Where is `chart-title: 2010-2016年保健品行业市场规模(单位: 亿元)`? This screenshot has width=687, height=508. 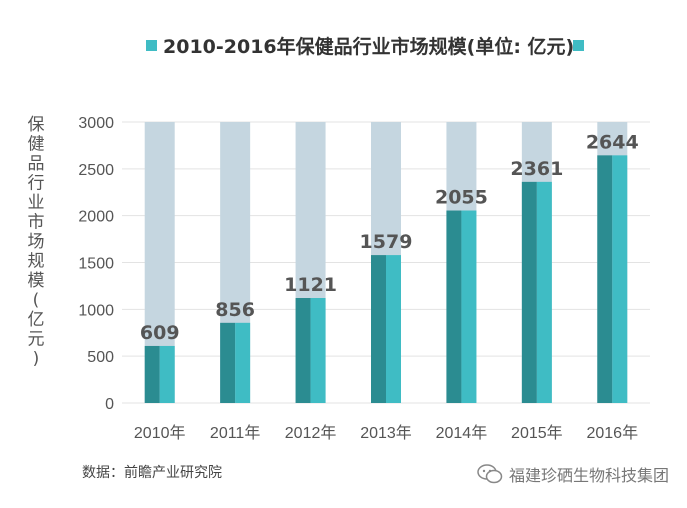 chart-title: 2010-2016年保健品行业市场规模(单位: 亿元) is located at coordinates (365, 46).